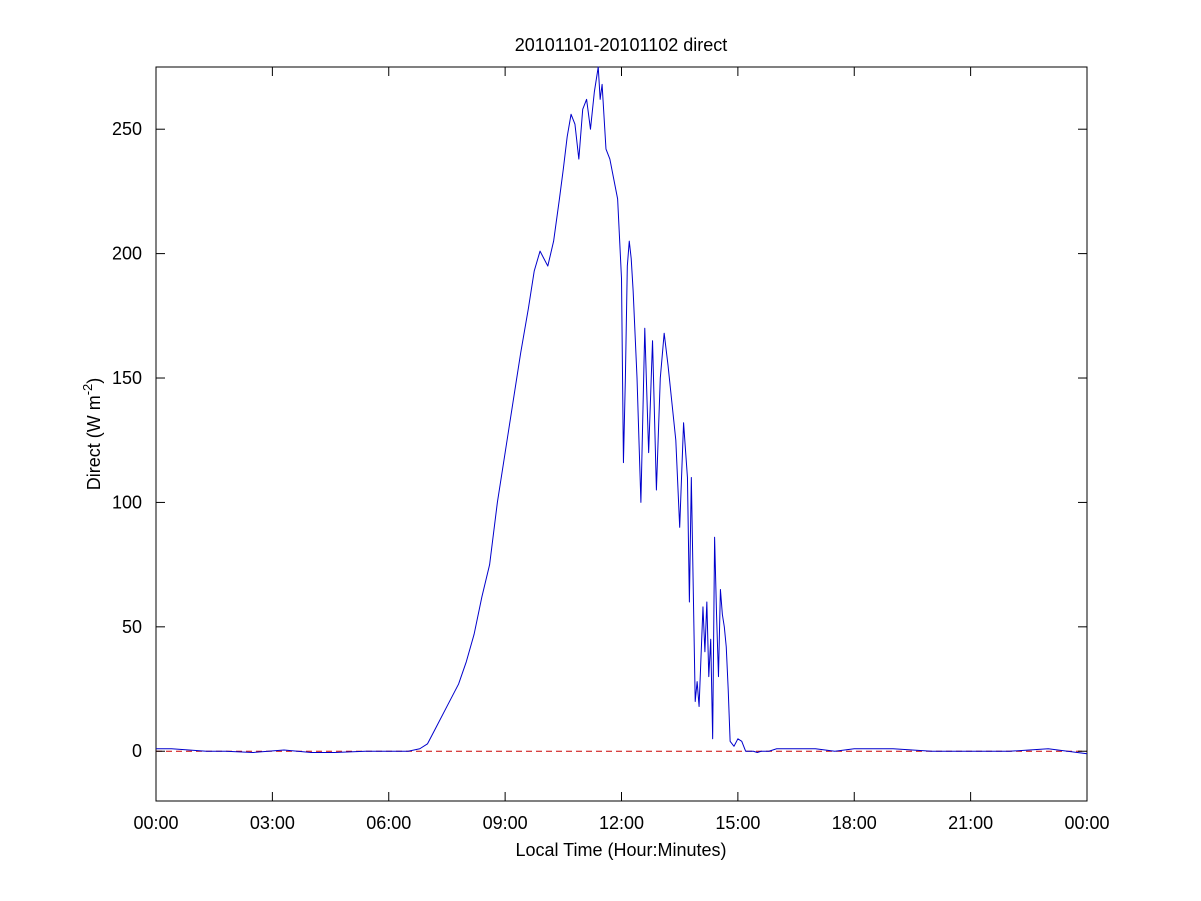 This screenshot has width=1201, height=901. Describe the element at coordinates (621, 823) in the screenshot. I see `x-tick-label: 12:00` at that location.